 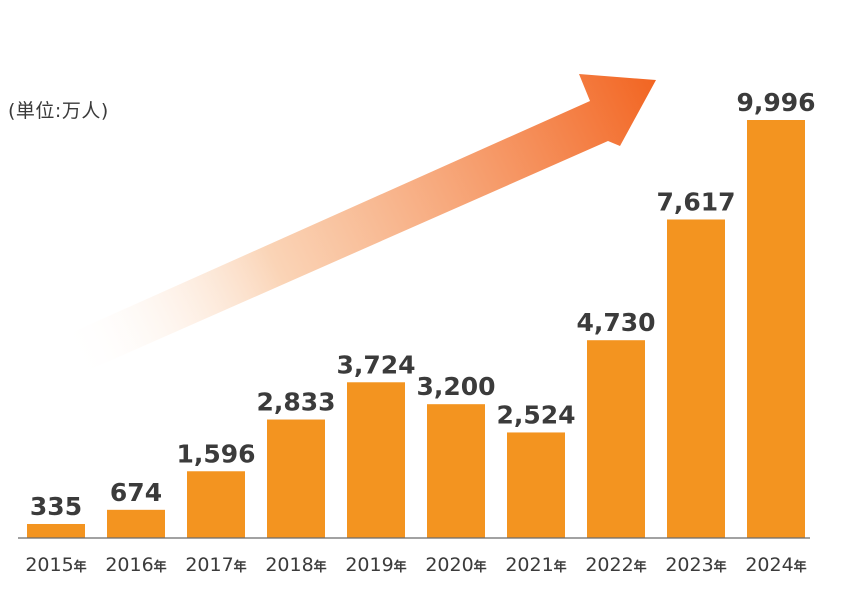 I want to click on bar-2023, so click(x=696, y=378).